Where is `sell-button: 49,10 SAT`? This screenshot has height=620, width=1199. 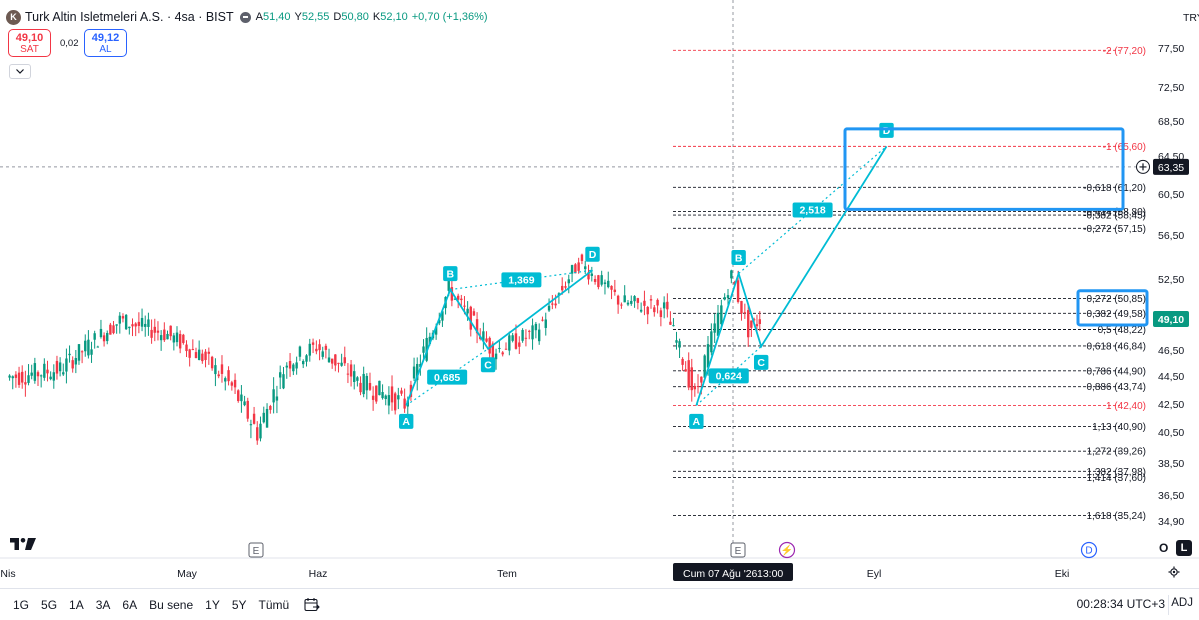 sell-button: 49,10 SAT is located at coordinates (29, 43).